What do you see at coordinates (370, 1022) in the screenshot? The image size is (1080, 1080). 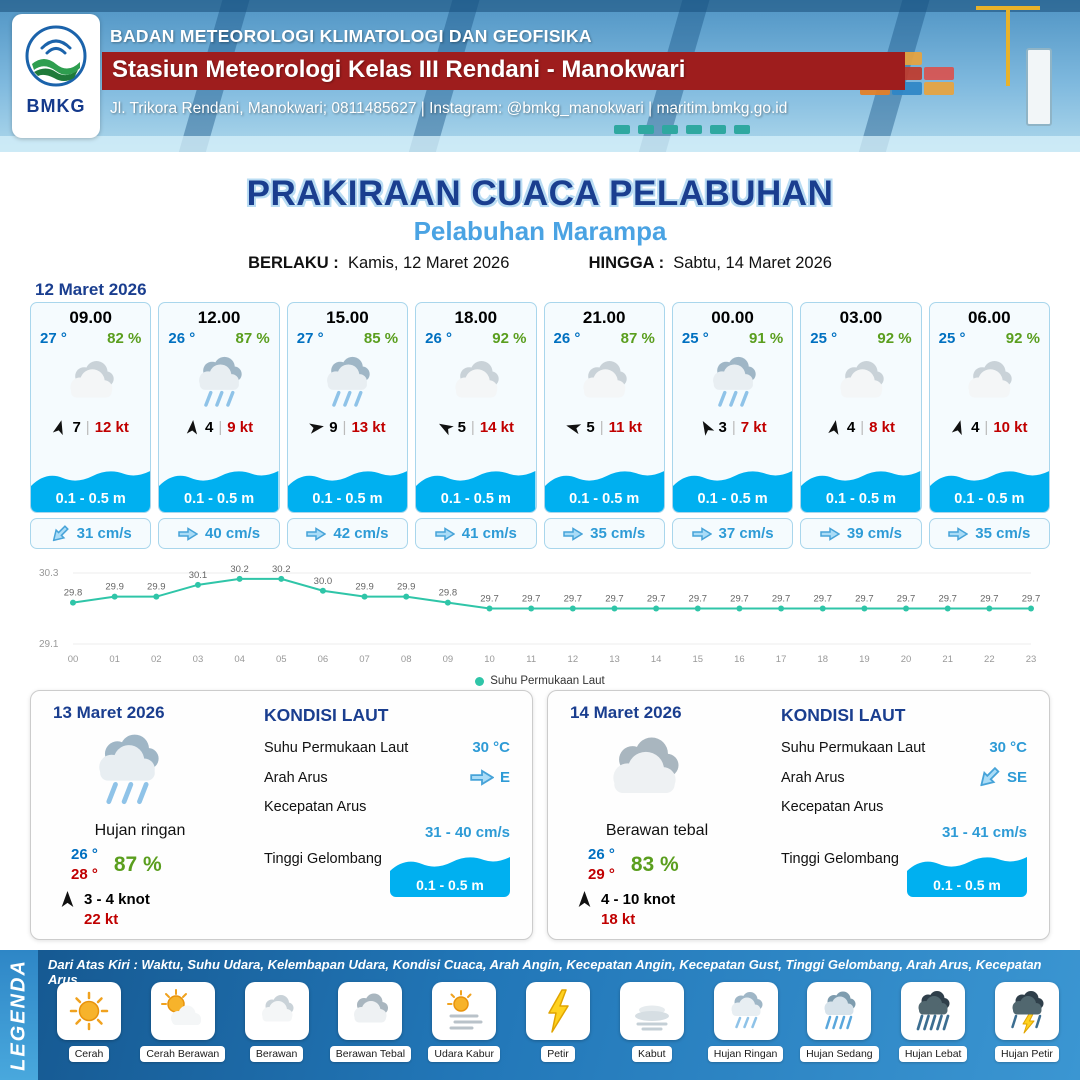 I see `legend-item: Berawan Tebal` at bounding box center [370, 1022].